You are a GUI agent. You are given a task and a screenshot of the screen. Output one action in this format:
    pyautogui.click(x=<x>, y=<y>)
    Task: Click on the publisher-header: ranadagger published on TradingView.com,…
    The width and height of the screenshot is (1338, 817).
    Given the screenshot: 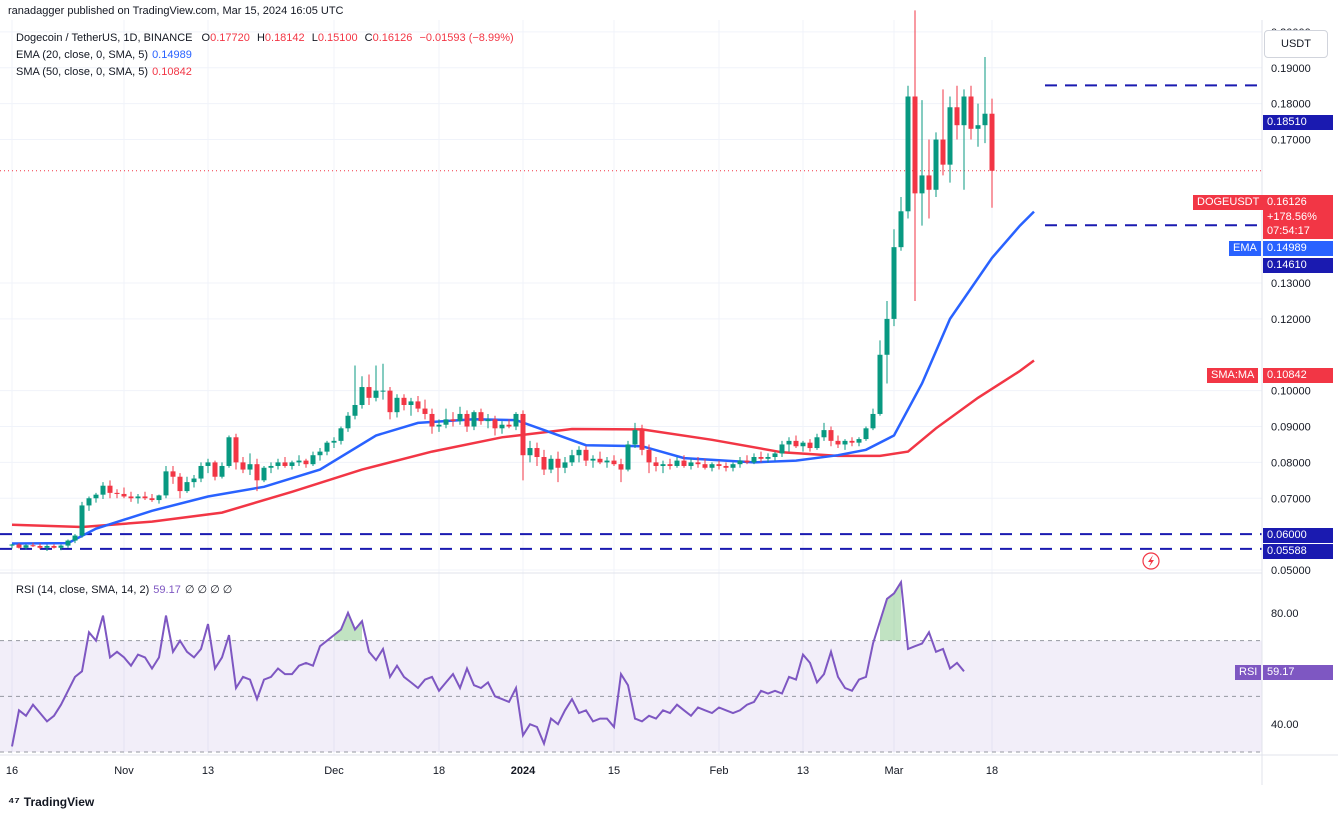 What is the action you would take?
    pyautogui.click(x=176, y=11)
    